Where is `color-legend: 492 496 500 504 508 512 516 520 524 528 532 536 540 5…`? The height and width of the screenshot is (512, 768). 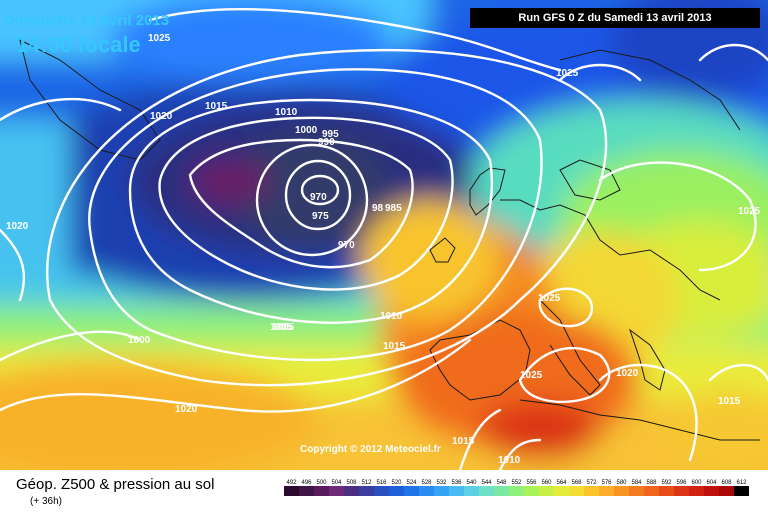
color-legend: 492 496 500 504 508 512 516 520 524 528 532 536 540 5… is located at coordinates (516, 488).